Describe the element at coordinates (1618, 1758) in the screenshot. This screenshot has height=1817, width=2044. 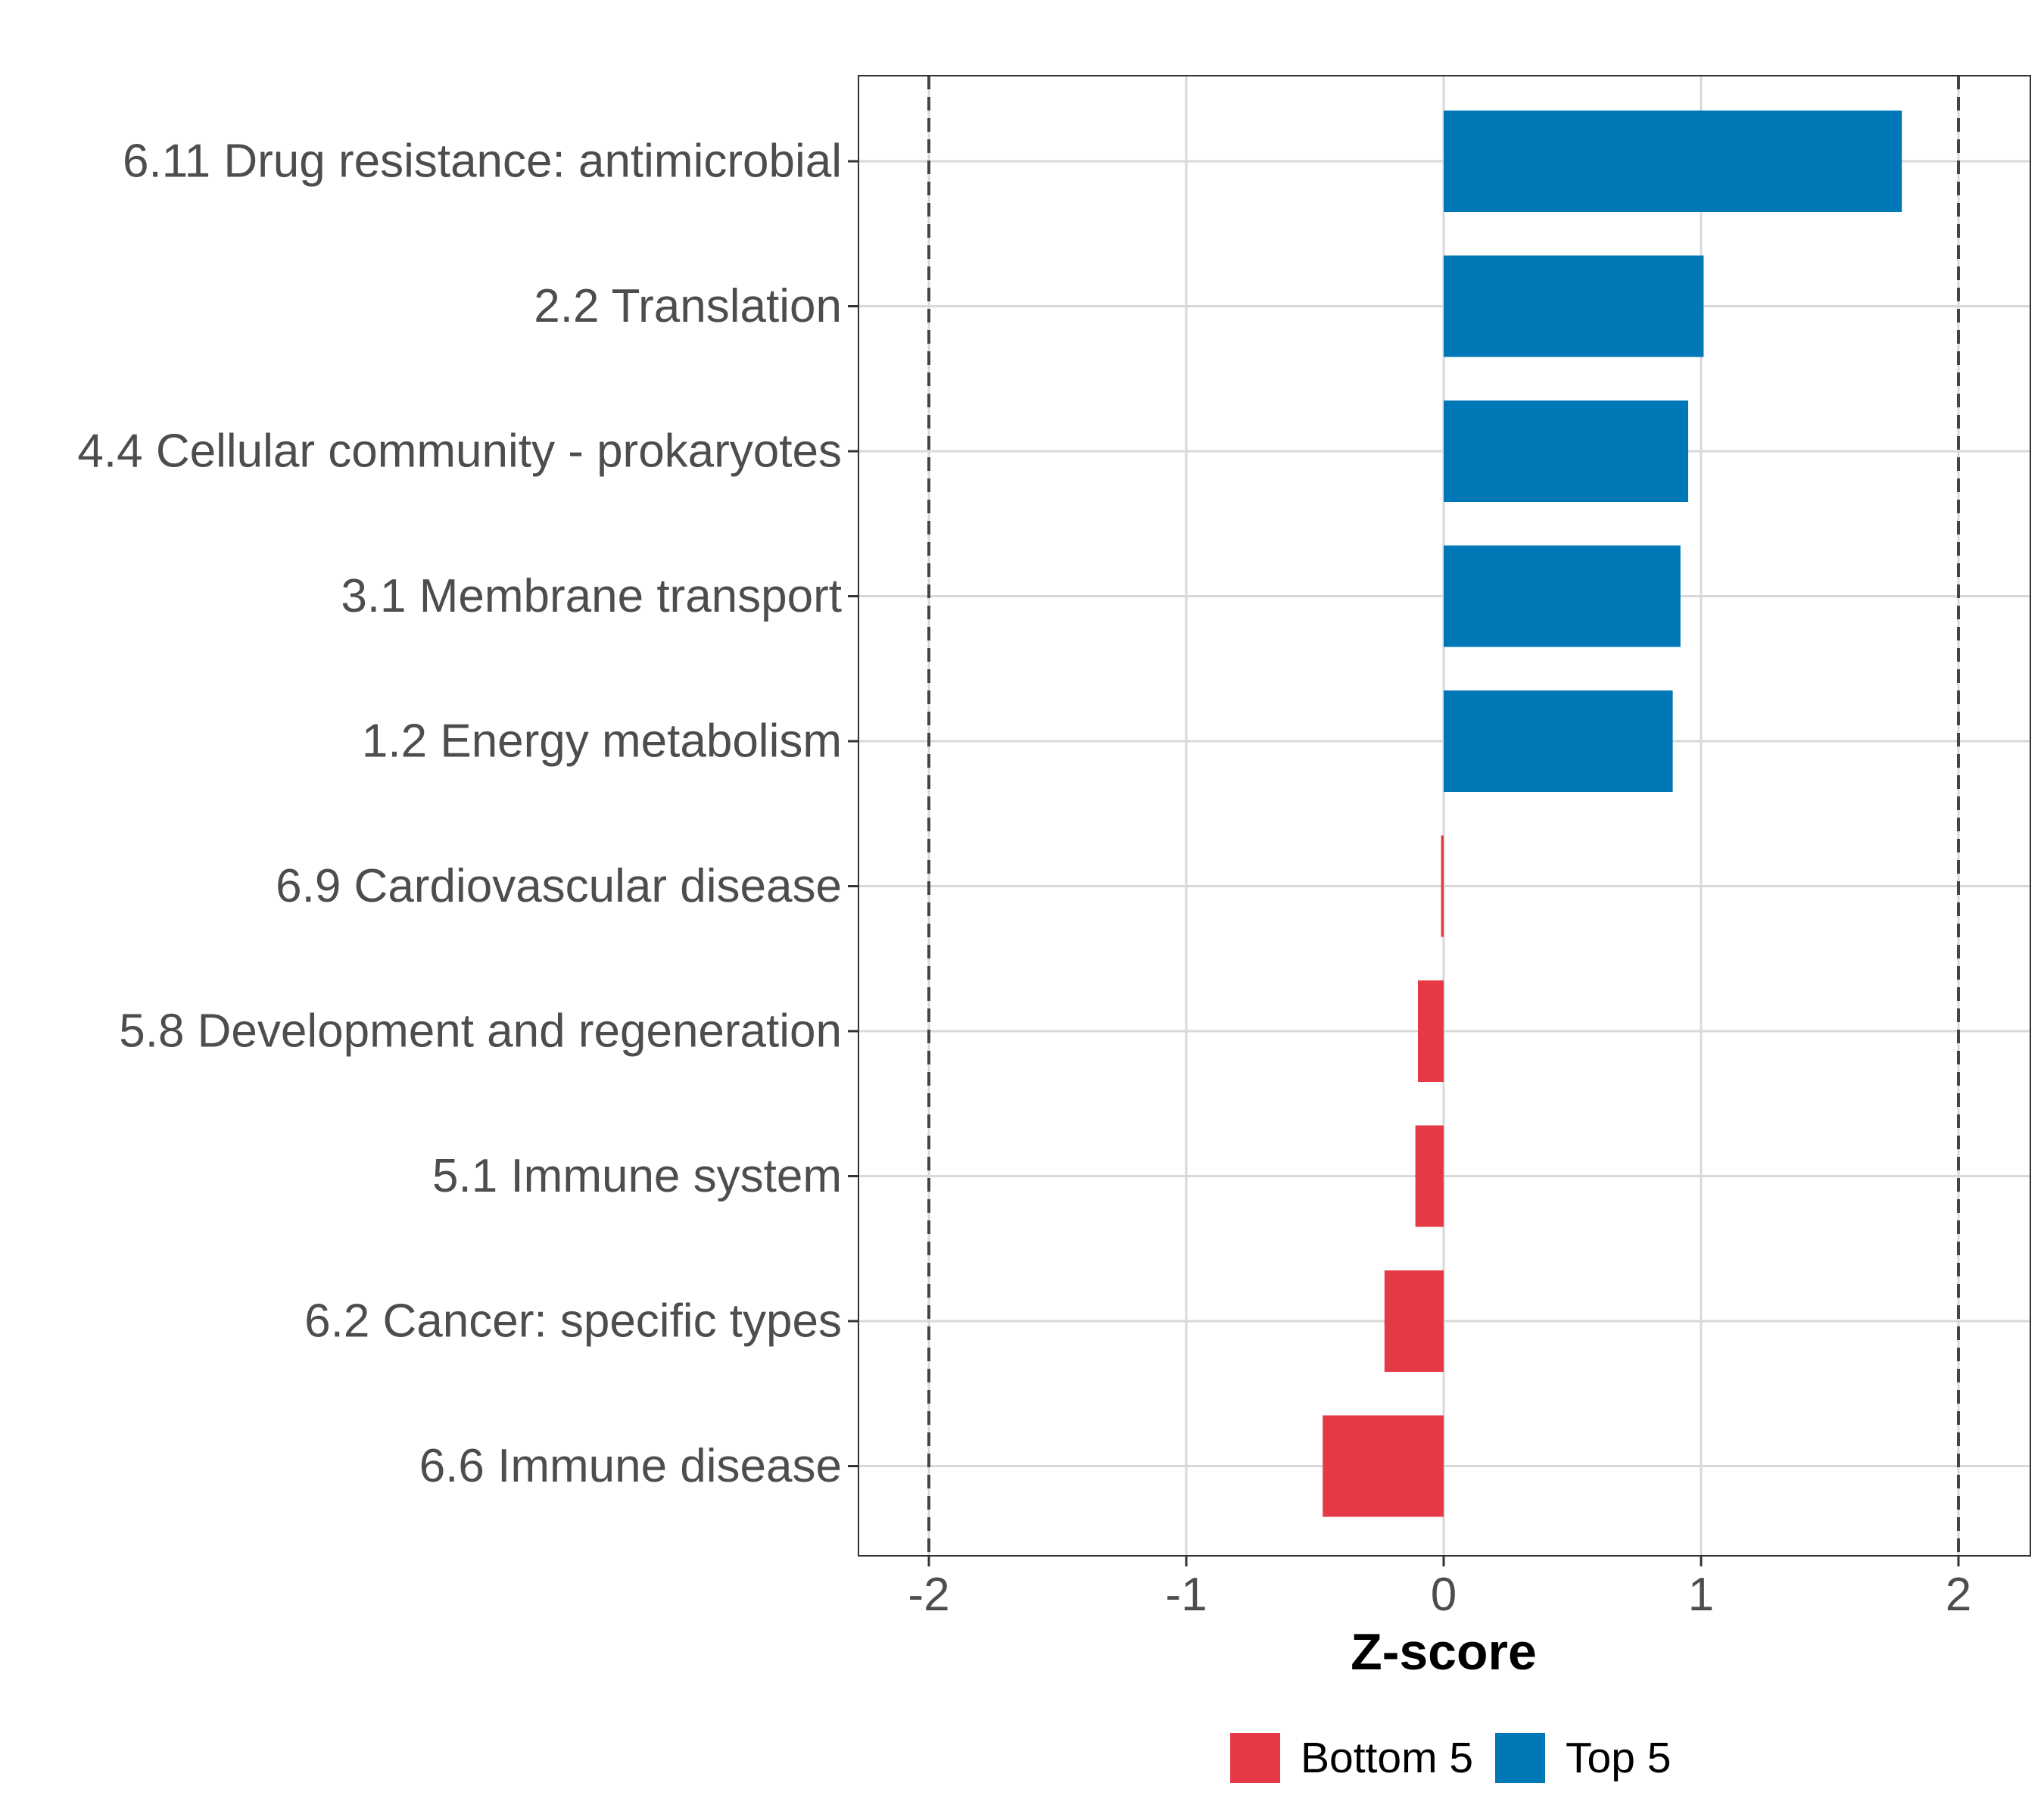
I see `legend-label: Top 5` at that location.